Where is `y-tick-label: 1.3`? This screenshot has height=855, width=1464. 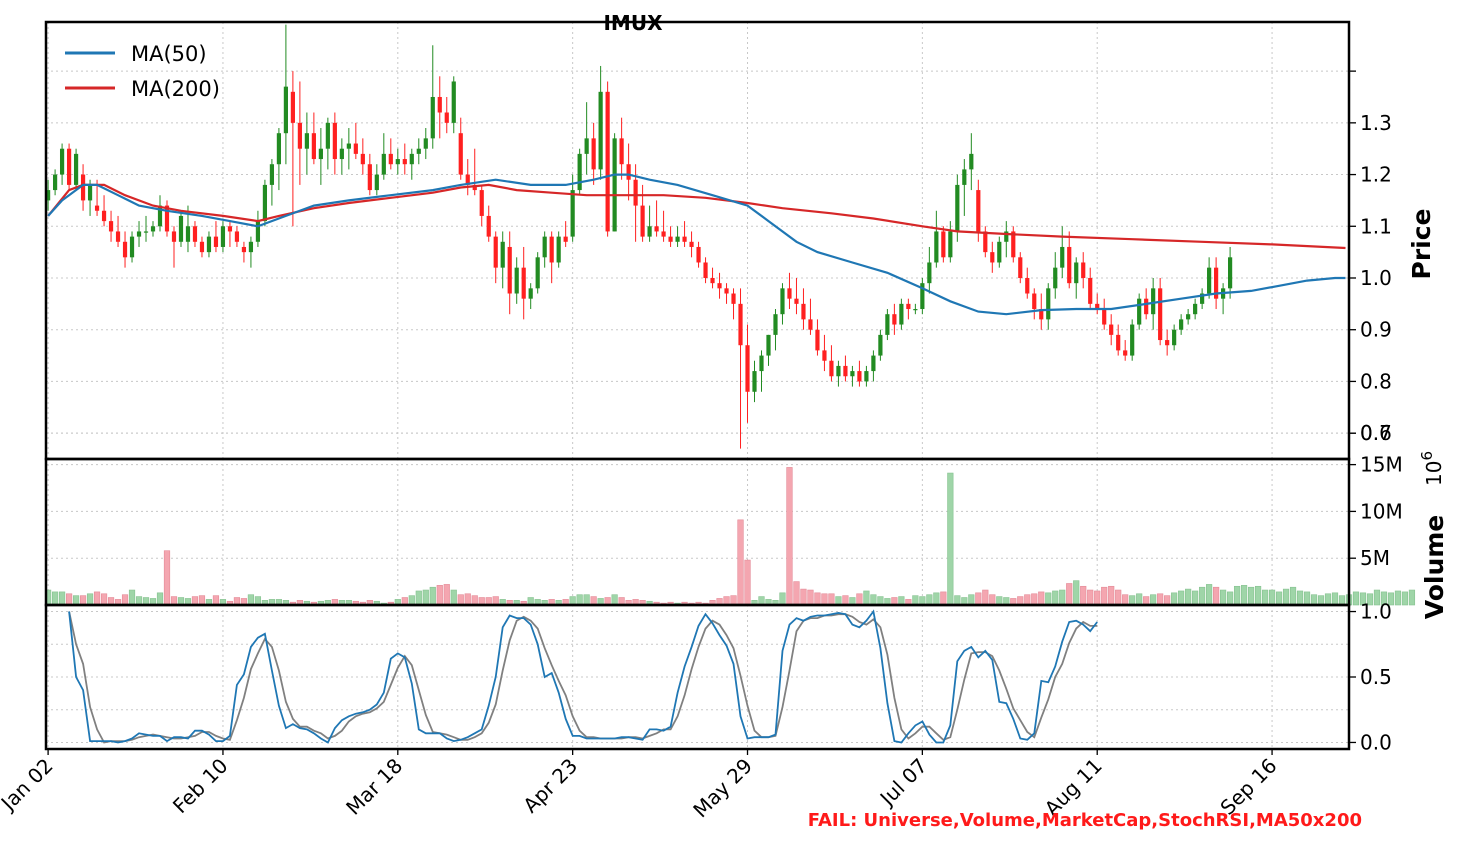
y-tick-label: 1.3 is located at coordinates (1376, 123).